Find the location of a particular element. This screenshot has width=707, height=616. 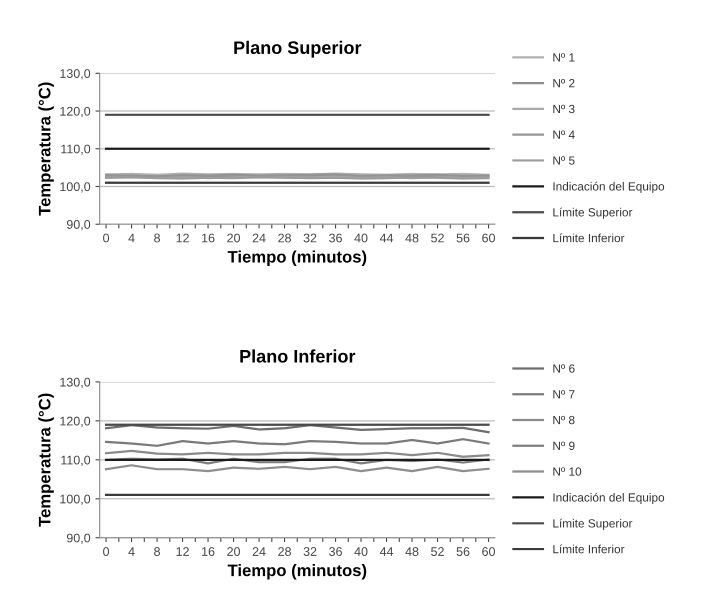

chart-title: Plano Superior is located at coordinates (298, 49).